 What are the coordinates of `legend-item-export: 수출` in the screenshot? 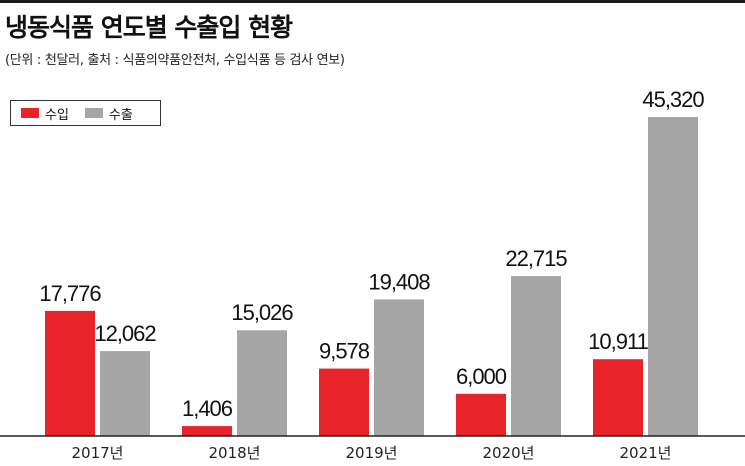 It's located at (108, 113).